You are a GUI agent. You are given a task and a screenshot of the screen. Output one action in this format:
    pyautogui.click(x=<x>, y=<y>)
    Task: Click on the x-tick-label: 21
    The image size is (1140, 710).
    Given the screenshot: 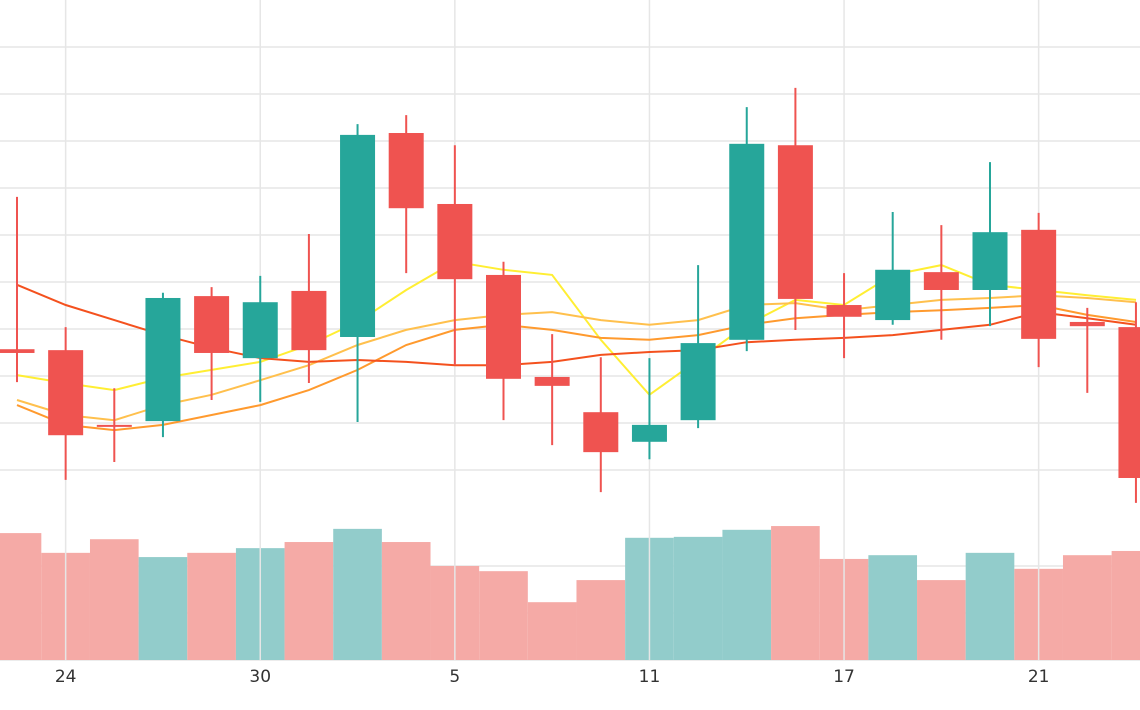 What is the action you would take?
    pyautogui.click(x=1039, y=677)
    